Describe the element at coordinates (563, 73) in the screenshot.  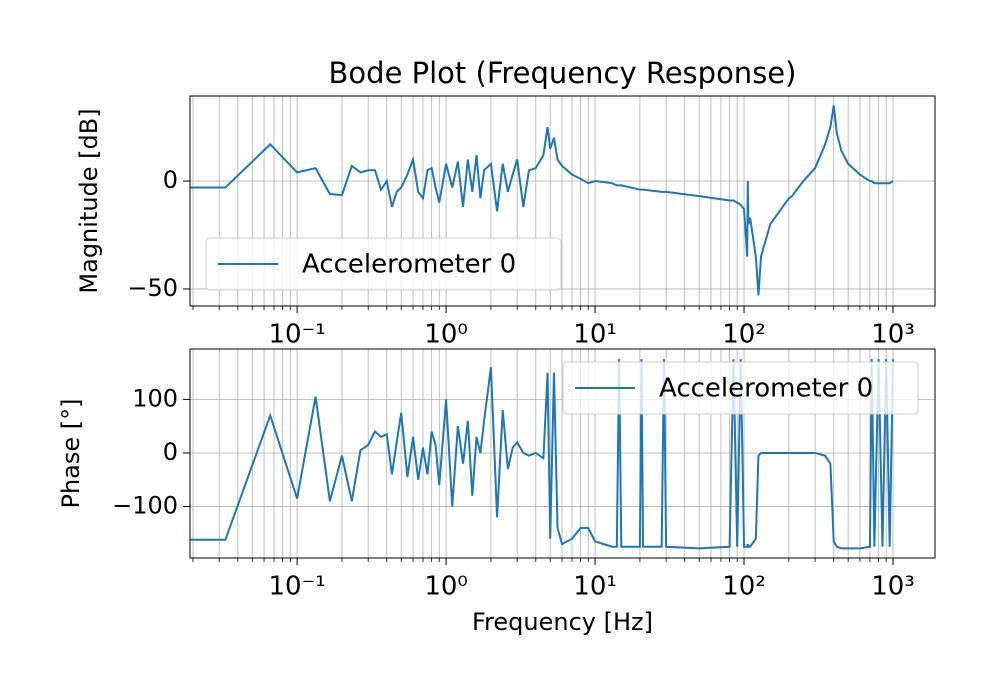
I see `chart-title: Bode Plot (Frequency Response)` at that location.